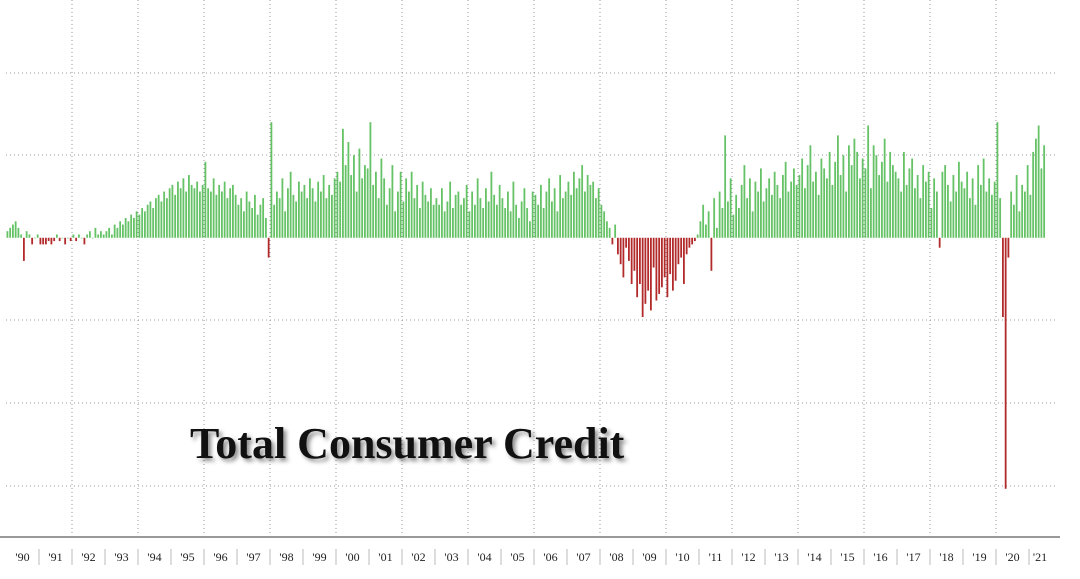 This screenshot has height=579, width=1080. Describe the element at coordinates (220, 557) in the screenshot. I see `x-tick-label: '96` at that location.